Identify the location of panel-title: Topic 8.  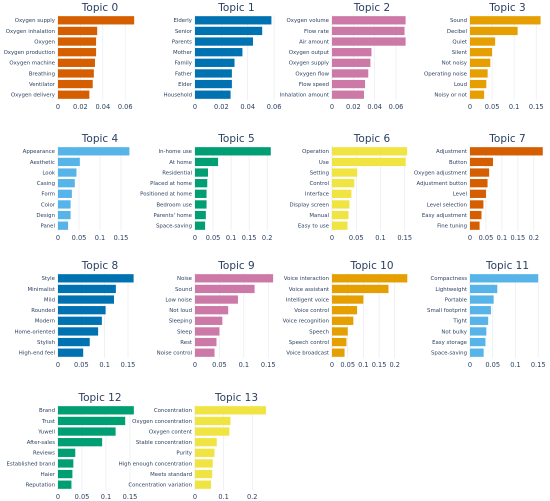
(99, 266).